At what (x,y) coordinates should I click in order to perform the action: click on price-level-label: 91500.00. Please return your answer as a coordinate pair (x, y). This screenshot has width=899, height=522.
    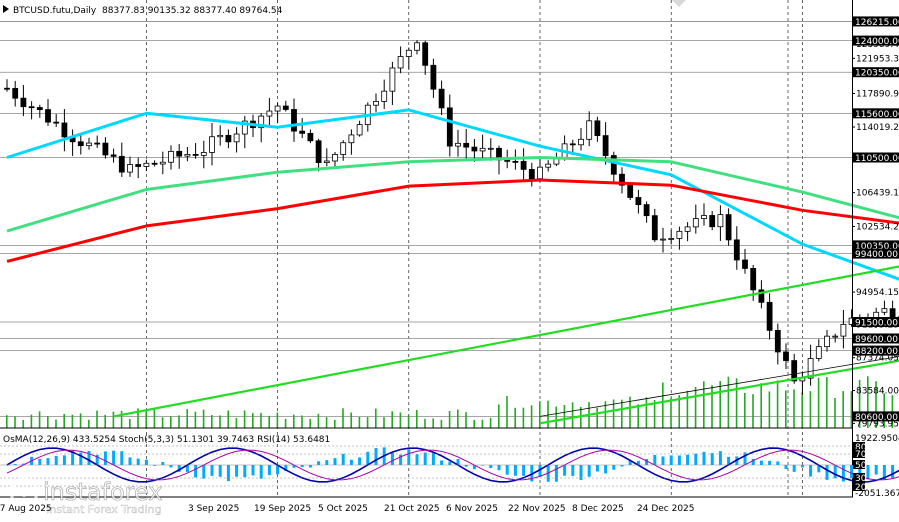
    Looking at the image, I should click on (876, 324).